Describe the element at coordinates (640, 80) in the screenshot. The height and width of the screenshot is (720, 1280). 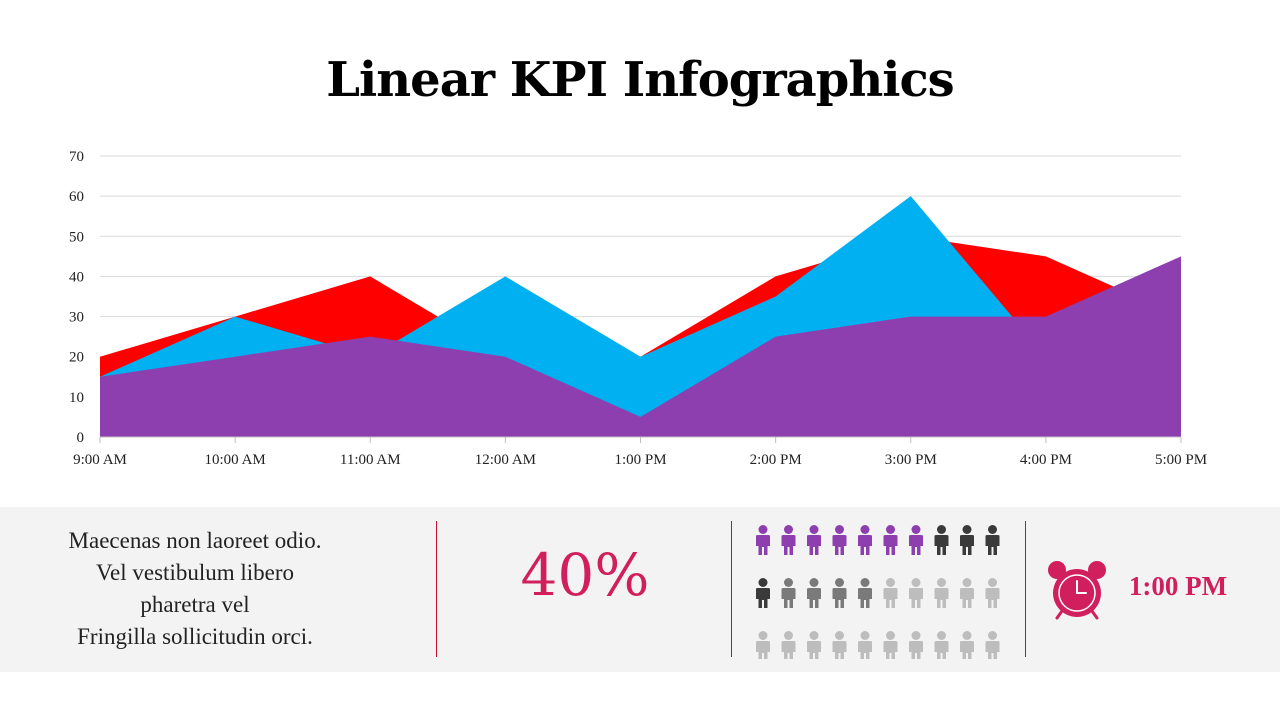
I see `page-title: Linear KPI Infographics` at that location.